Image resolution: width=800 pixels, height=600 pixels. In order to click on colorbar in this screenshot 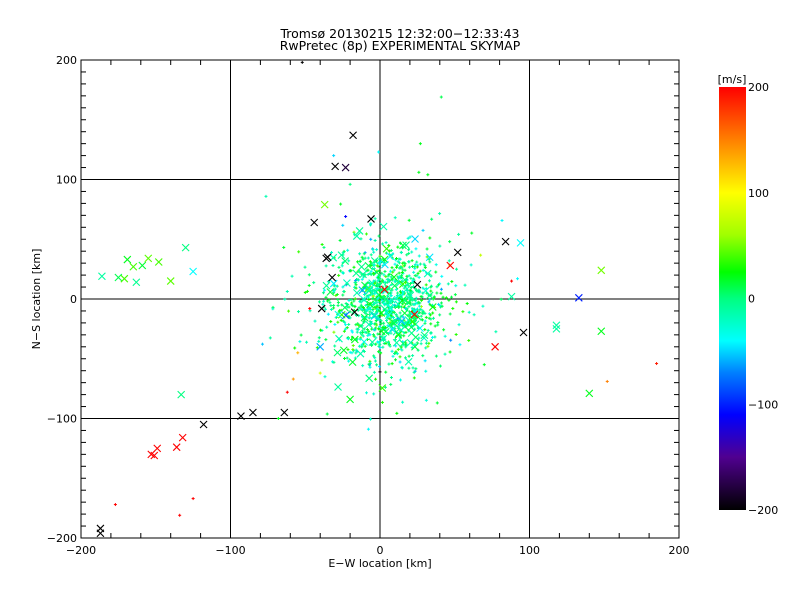, I will do `click(732, 298)`.